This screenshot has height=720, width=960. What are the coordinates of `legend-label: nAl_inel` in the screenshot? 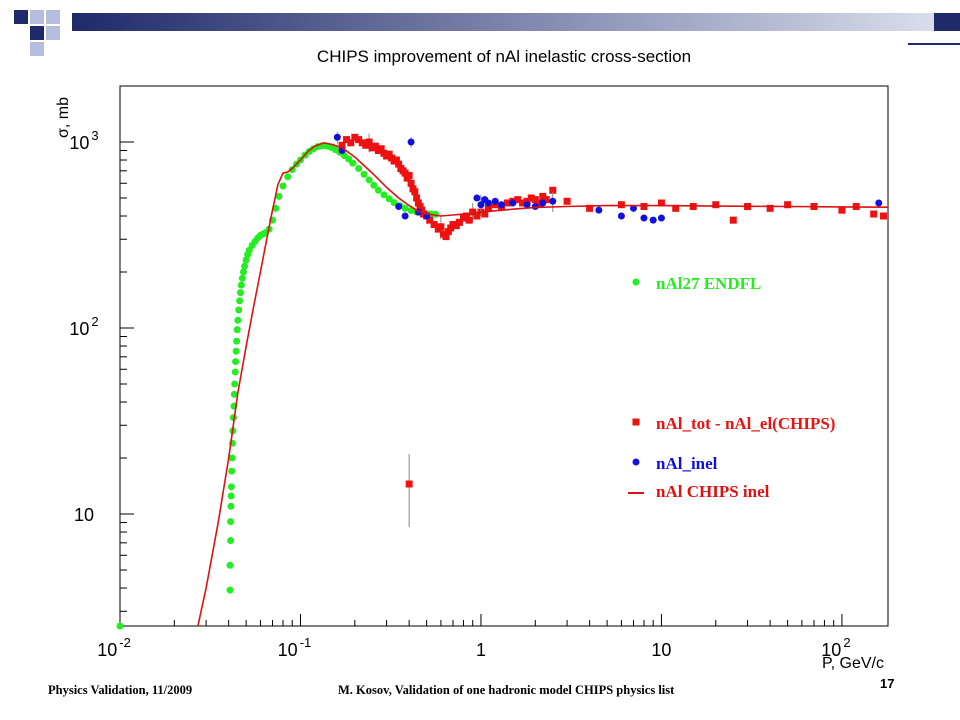 It's located at (687, 463).